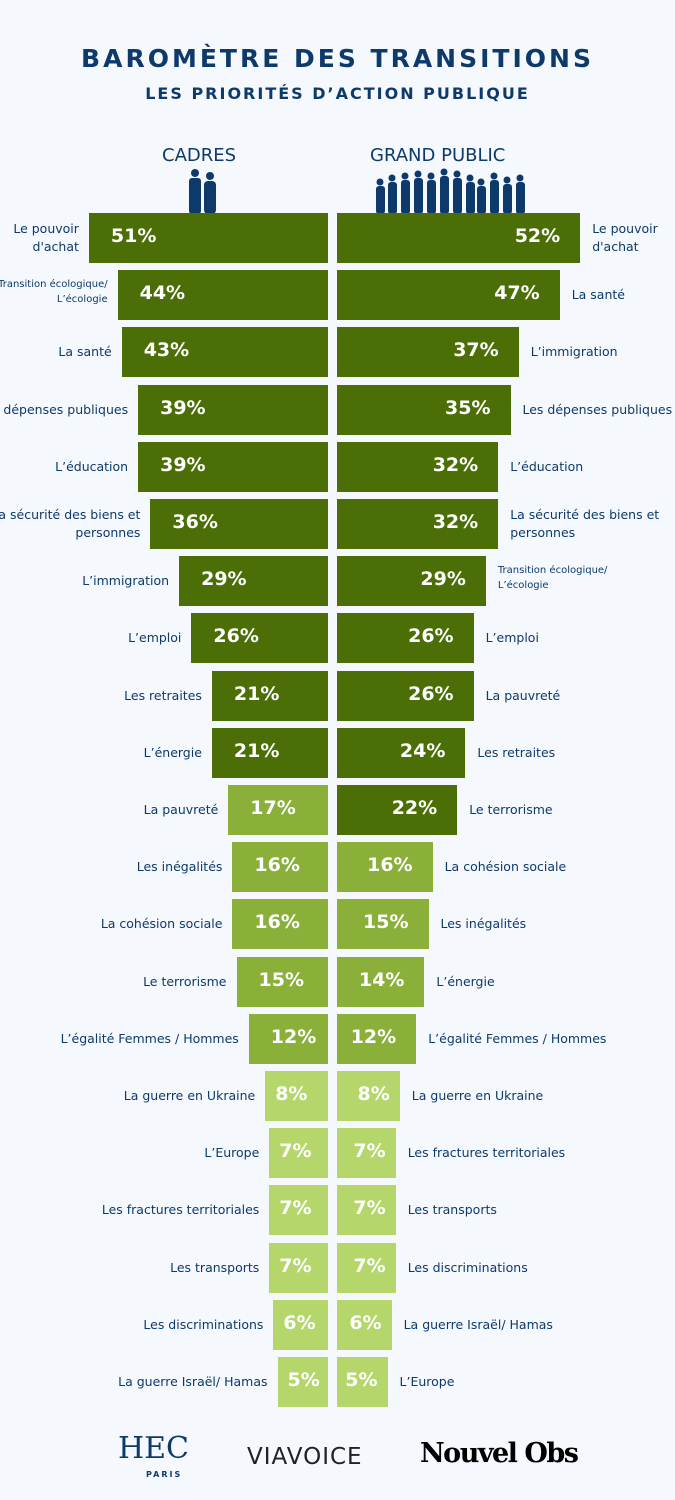 The image size is (675, 1500). I want to click on bar-value-label: 22%, so click(414, 808).